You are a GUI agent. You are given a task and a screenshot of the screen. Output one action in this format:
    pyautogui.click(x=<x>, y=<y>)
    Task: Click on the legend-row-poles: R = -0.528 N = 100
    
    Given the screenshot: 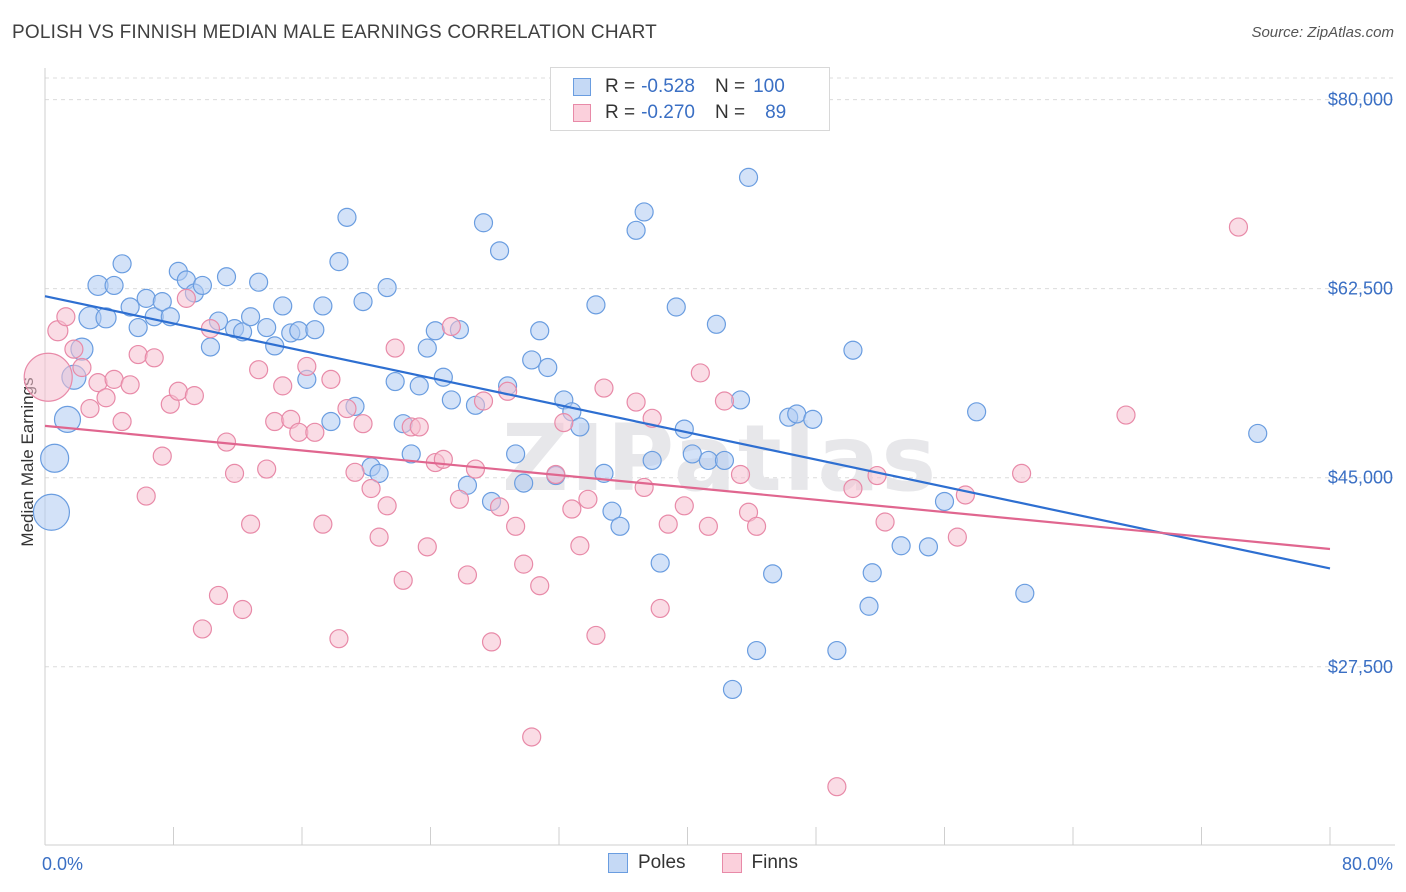 What is the action you would take?
    pyautogui.click(x=679, y=87)
    